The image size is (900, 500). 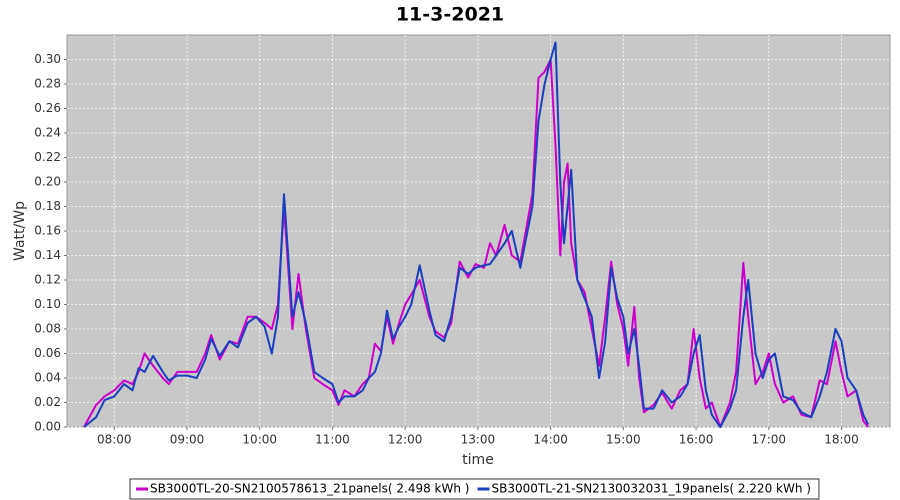 I want to click on x-tick-label: 14:00, so click(x=550, y=440).